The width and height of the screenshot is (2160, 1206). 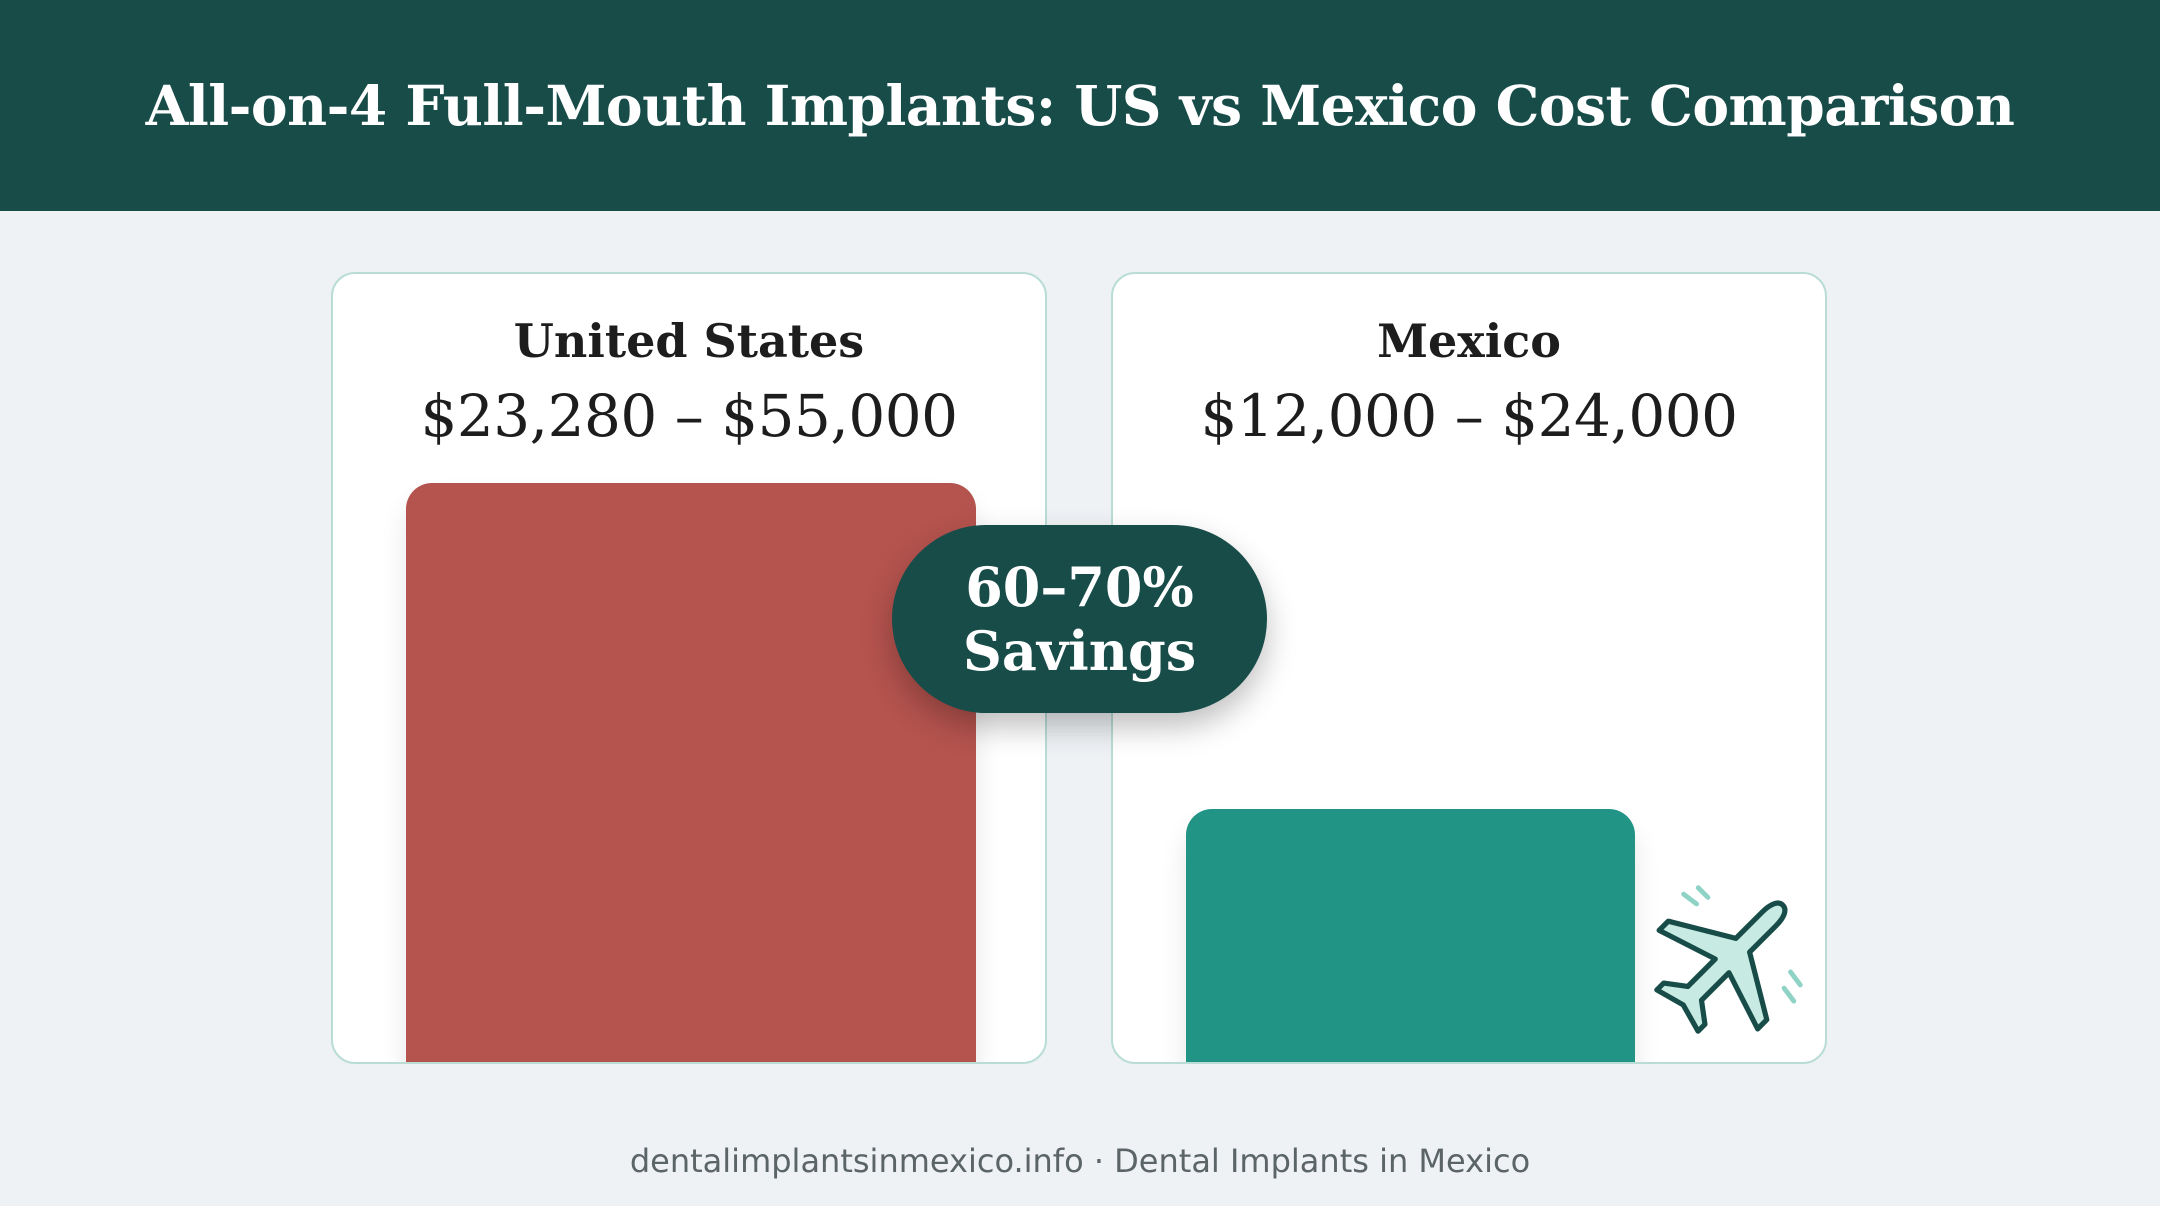 I want to click on savings-label: Savings, so click(x=1079, y=651).